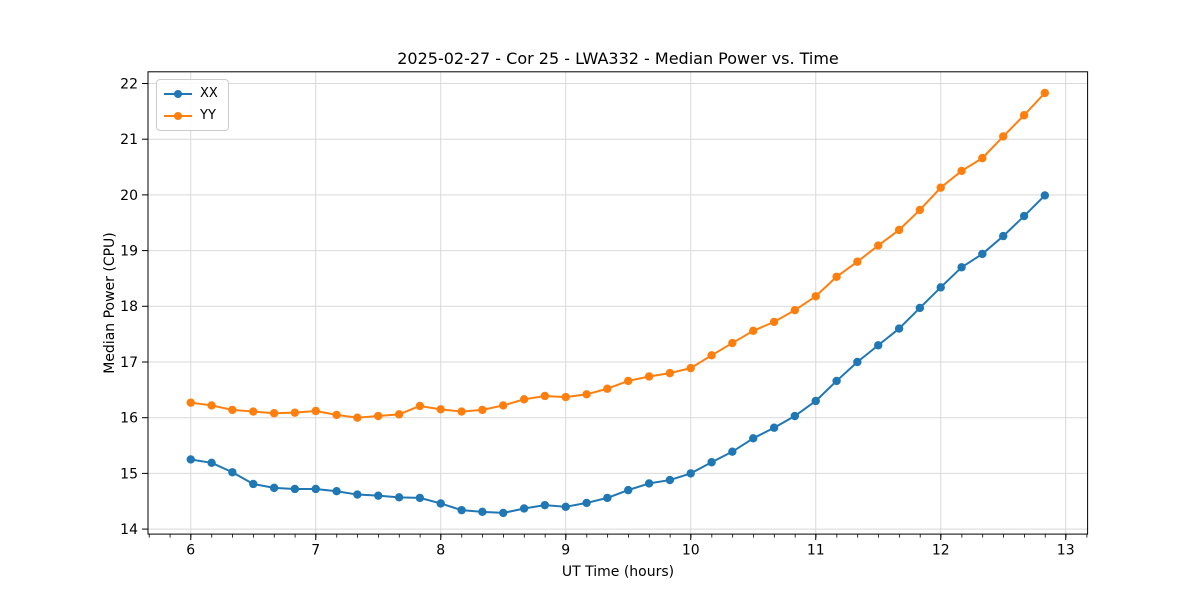  I want to click on x-tick-label: 11, so click(816, 551).